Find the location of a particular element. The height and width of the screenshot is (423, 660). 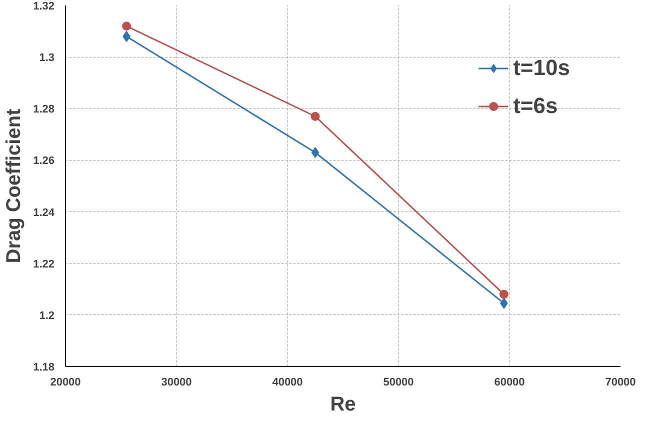

y-tick-label: 1.18 is located at coordinates (44, 368).